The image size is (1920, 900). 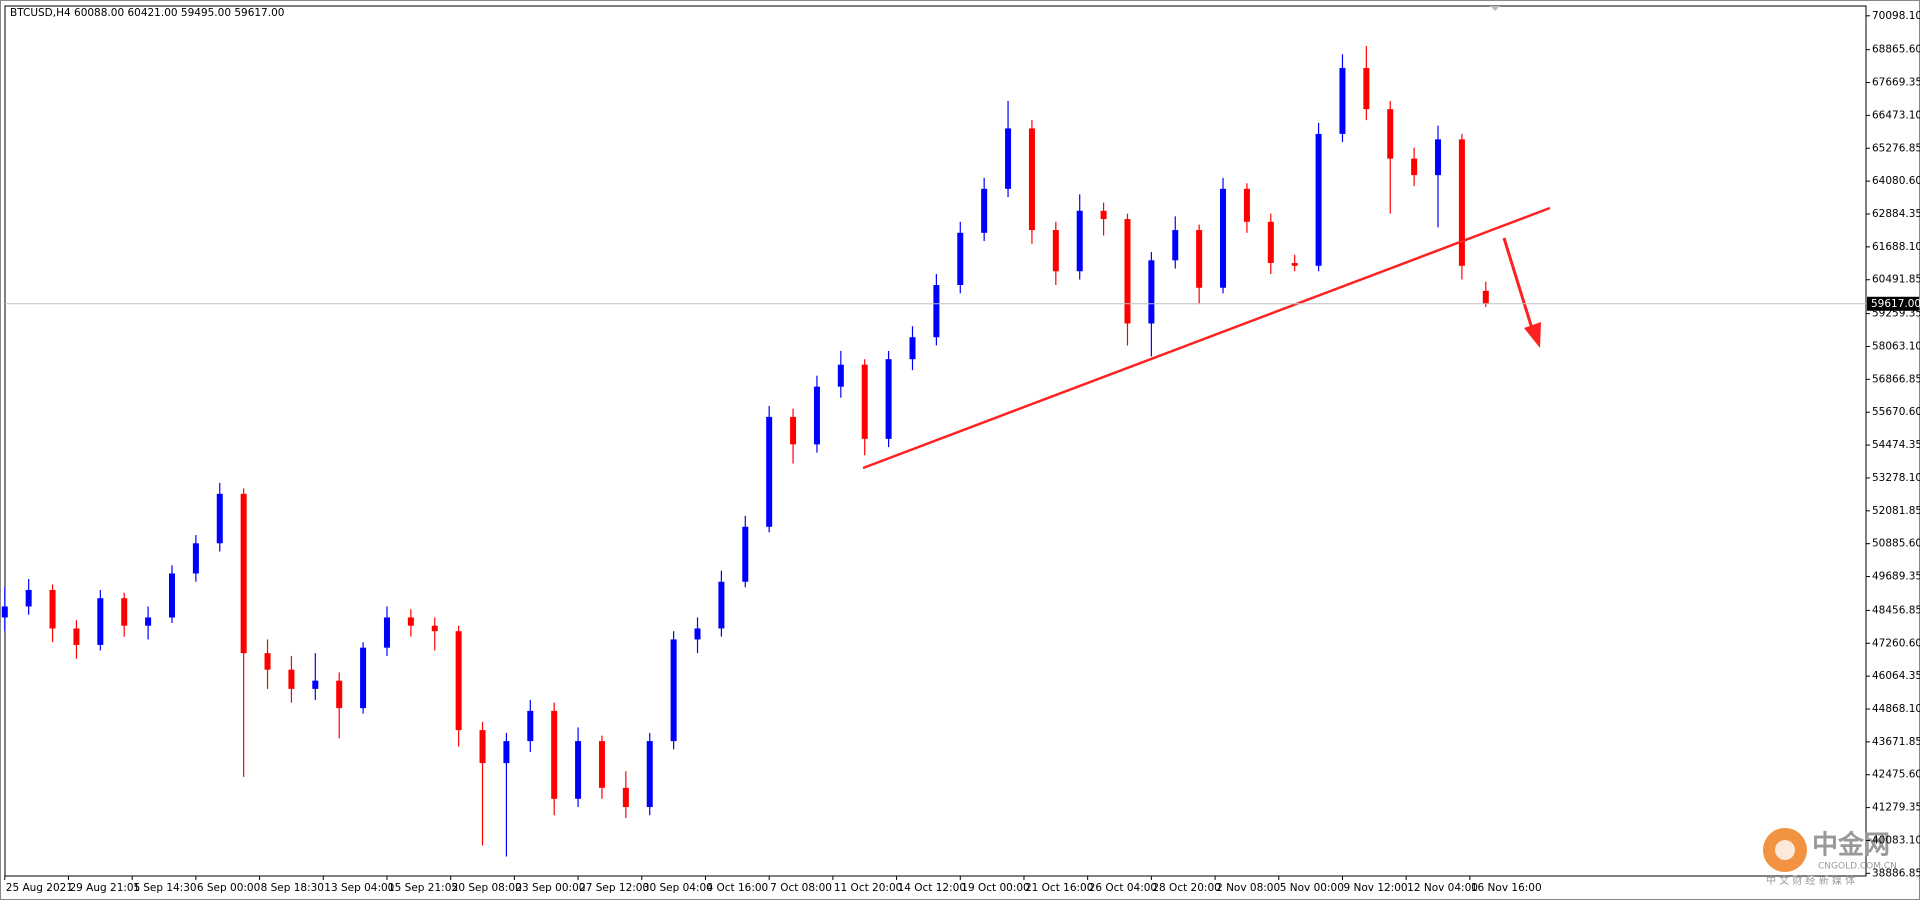 What do you see at coordinates (1506, 888) in the screenshot?
I see `x-tick-label: 16 Nov 16:00` at bounding box center [1506, 888].